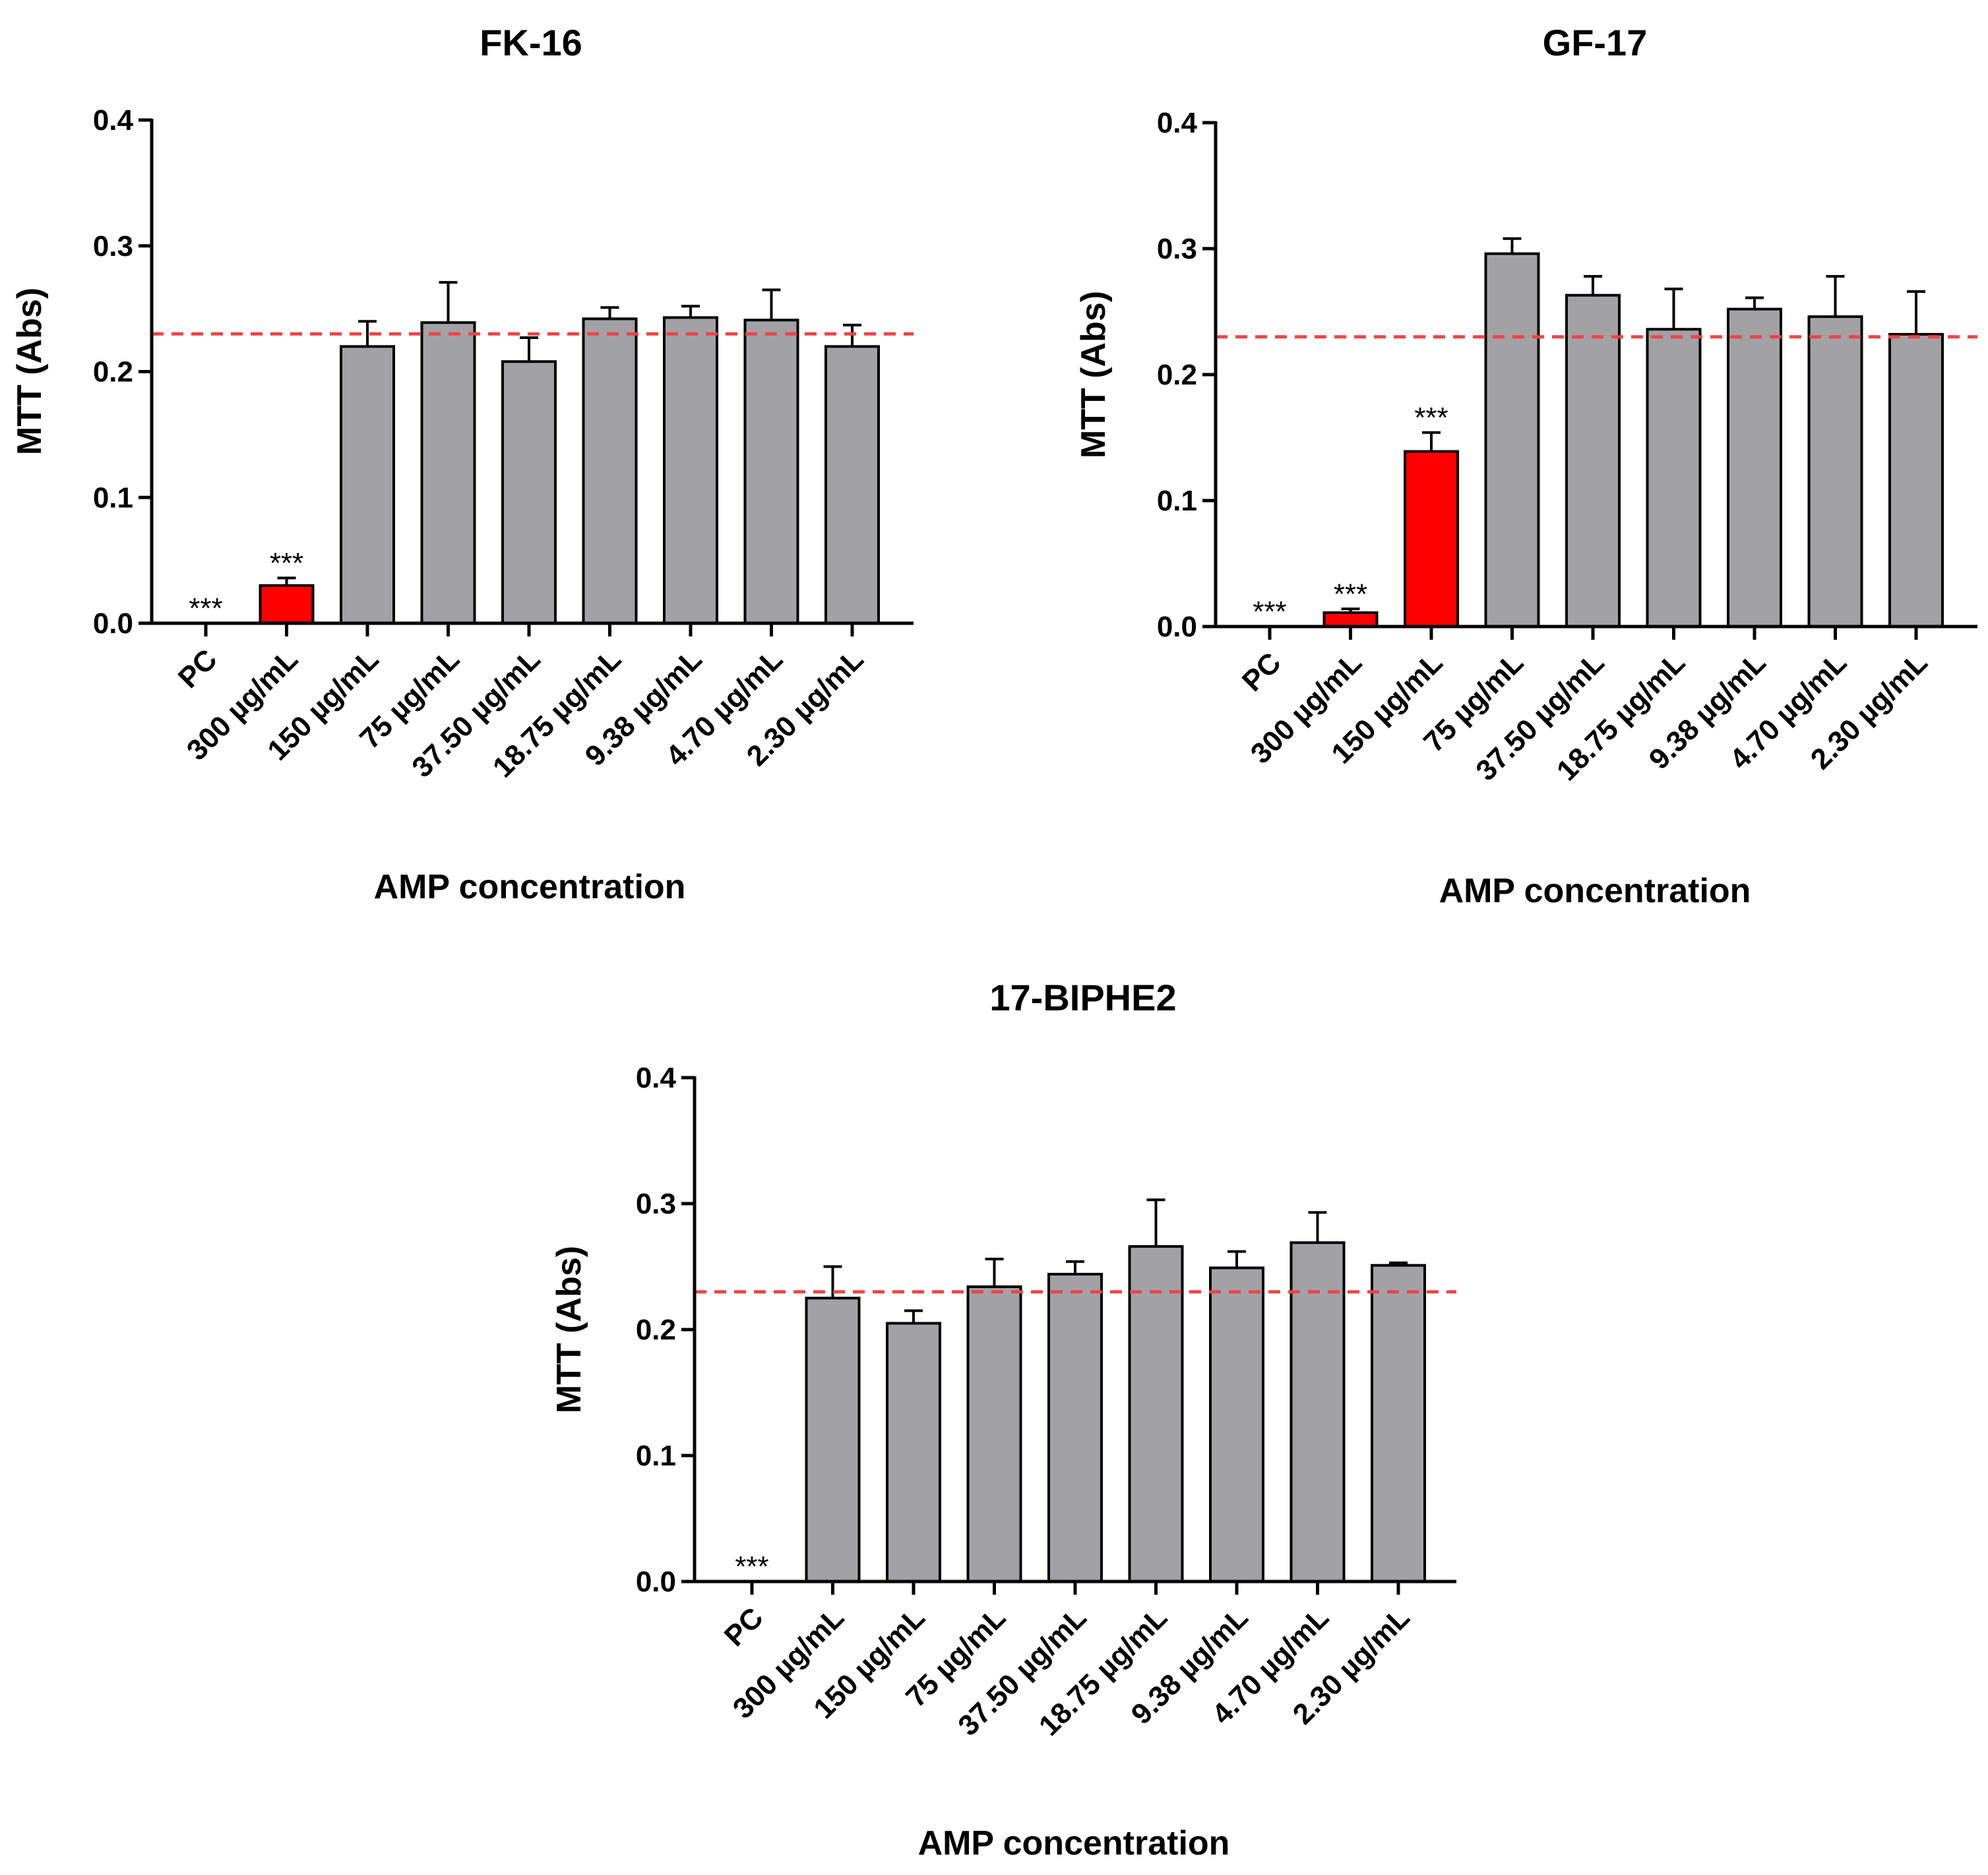 This screenshot has height=1875, width=1988. What do you see at coordinates (1595, 42) in the screenshot?
I see `chart-title: GF-17` at bounding box center [1595, 42].